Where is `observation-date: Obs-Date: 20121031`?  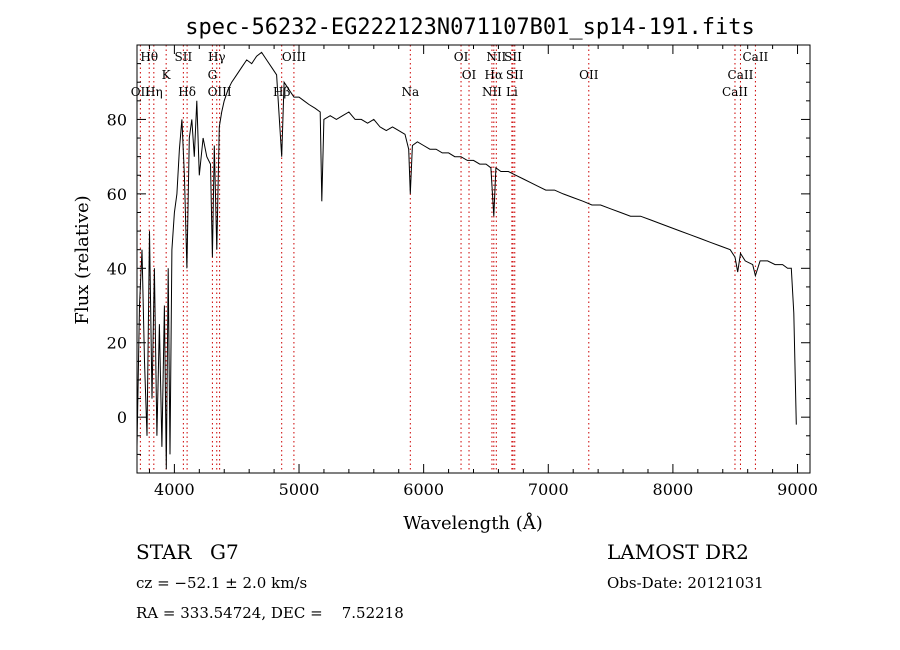 observation-date: Obs-Date: 20121031 is located at coordinates (685, 583).